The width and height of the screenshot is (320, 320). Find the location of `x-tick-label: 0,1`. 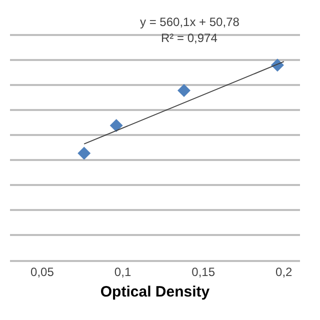

x-tick-label: 0,1 is located at coordinates (123, 272).